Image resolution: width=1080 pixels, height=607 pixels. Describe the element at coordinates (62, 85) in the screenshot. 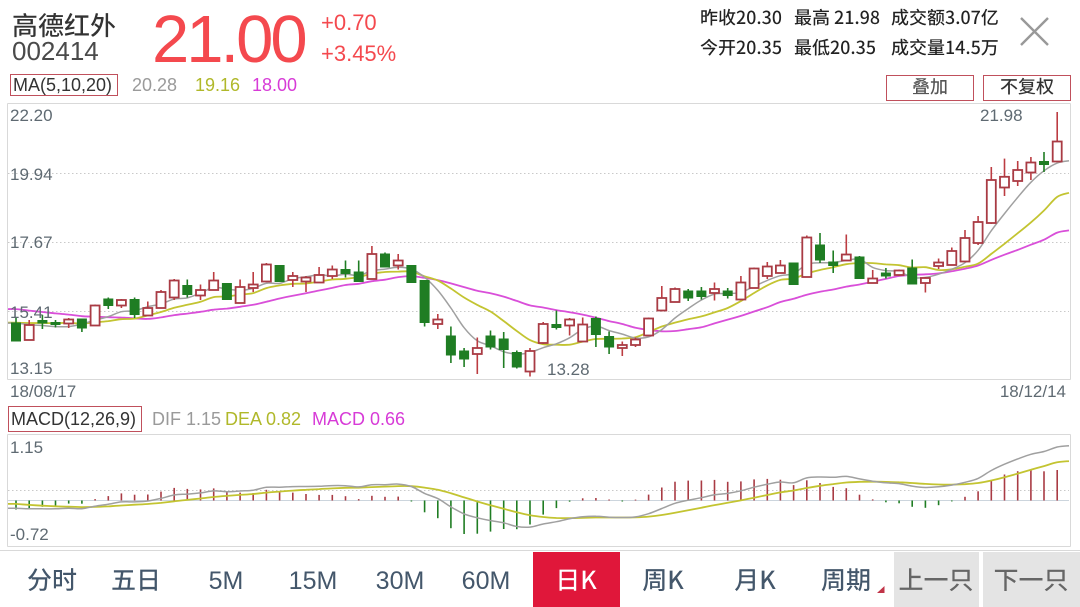

I see `svg-text: MA(5,10,20)` at that location.